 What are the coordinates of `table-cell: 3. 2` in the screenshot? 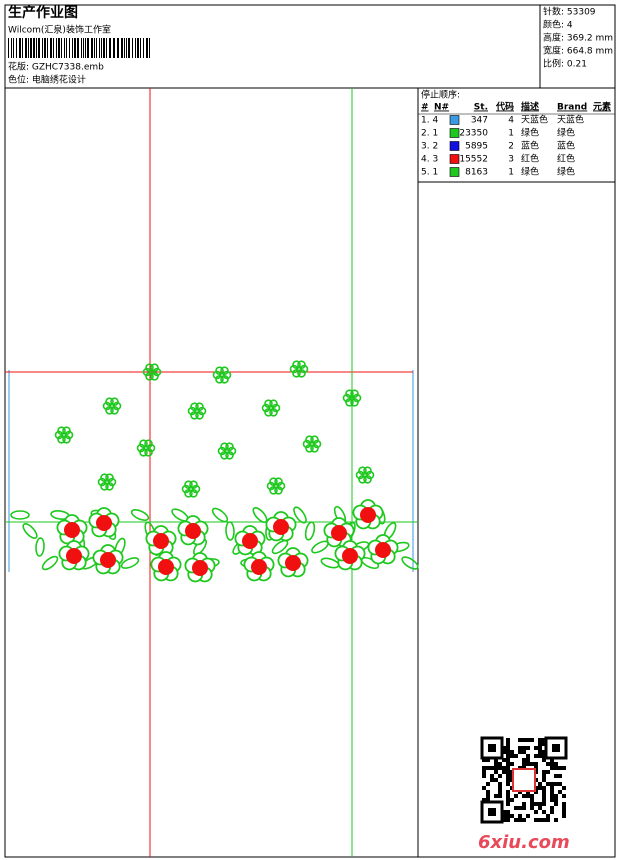 It's located at (429, 147).